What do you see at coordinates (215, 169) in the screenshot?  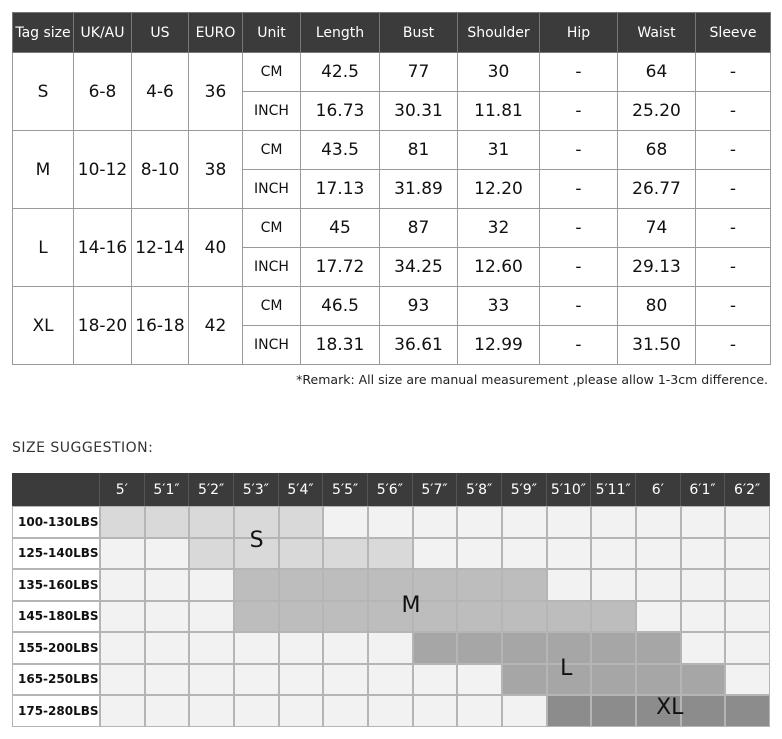 I see `size-euro-cell: 38` at bounding box center [215, 169].